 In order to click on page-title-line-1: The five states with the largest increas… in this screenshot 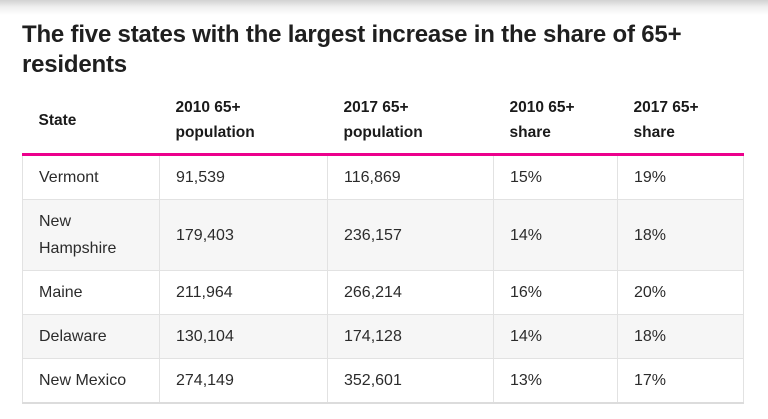, I will do `click(352, 34)`.